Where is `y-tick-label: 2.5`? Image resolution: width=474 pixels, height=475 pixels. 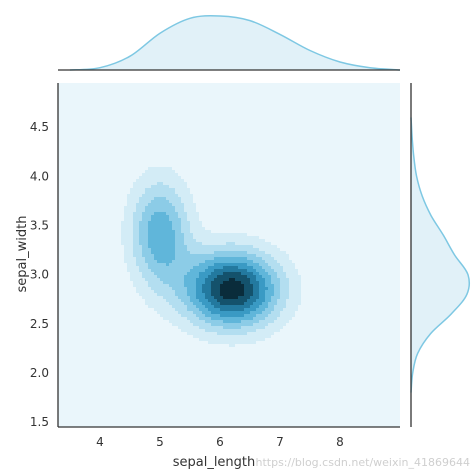 y-tick-label: 2.5 is located at coordinates (39, 324).